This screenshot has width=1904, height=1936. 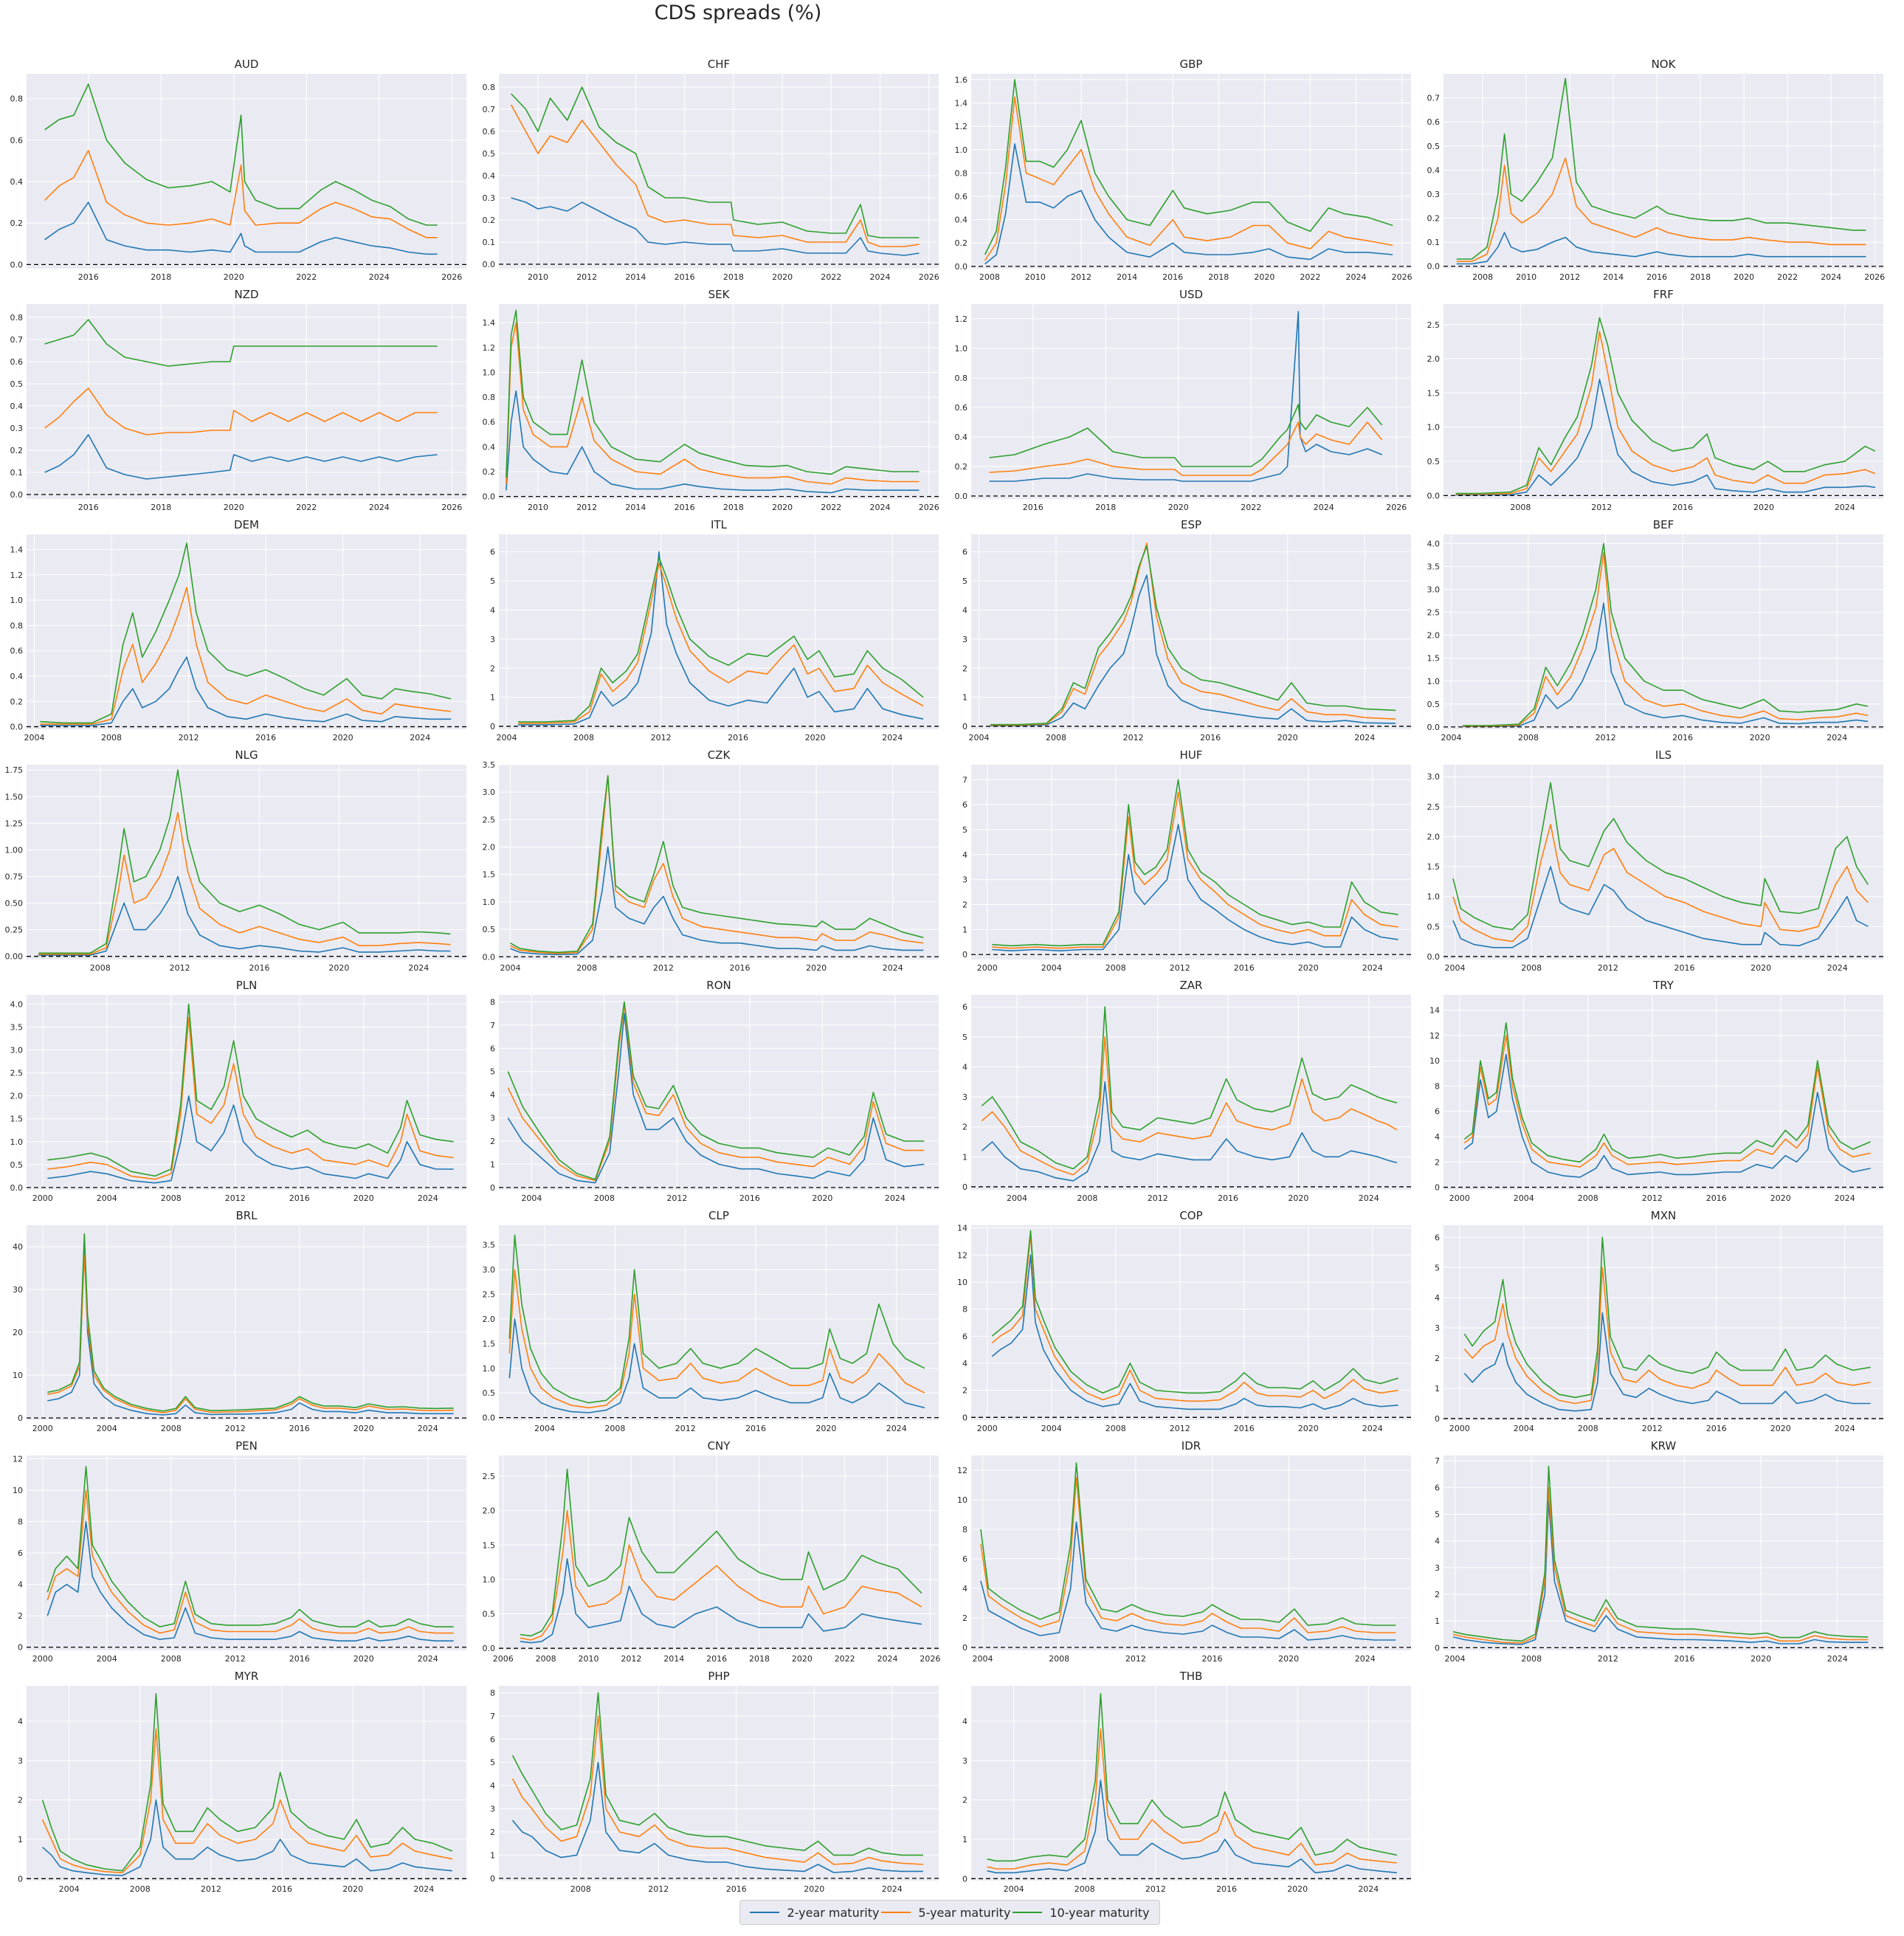 What do you see at coordinates (17, 182) in the screenshot?
I see `y-tick-label: 0.4` at bounding box center [17, 182].